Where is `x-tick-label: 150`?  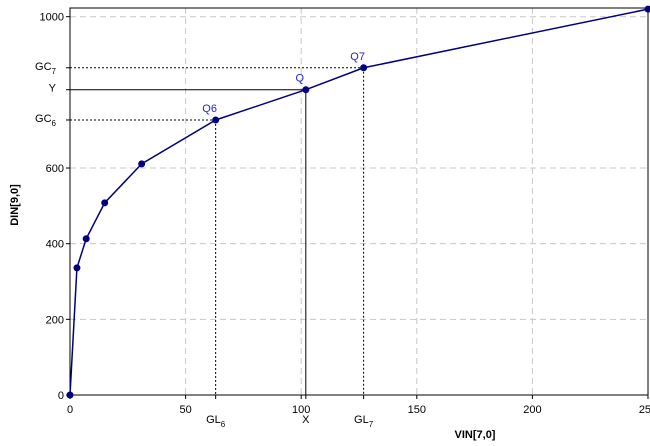 x-tick-label: 150 is located at coordinates (417, 410).